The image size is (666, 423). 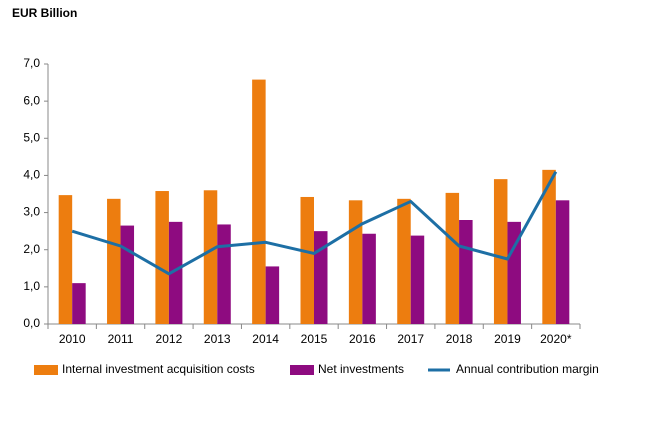 What do you see at coordinates (31, 323) in the screenshot?
I see `y-tick-label: 0,0` at bounding box center [31, 323].